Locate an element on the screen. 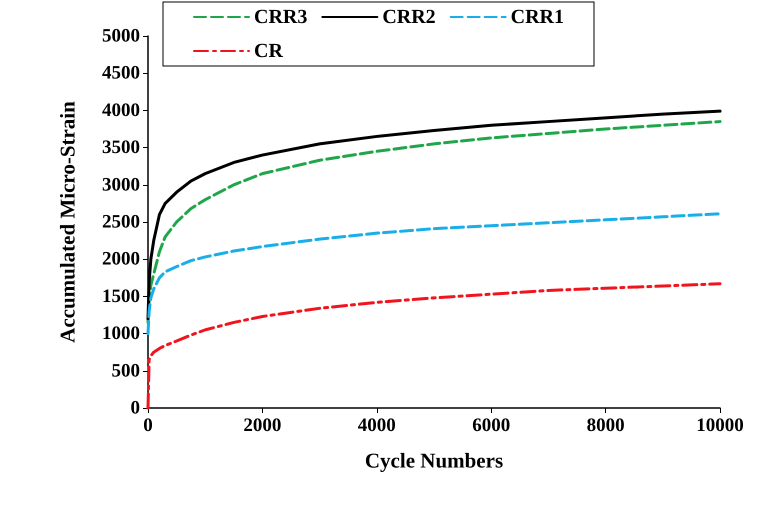 Image resolution: width=757 pixels, height=506 pixels. x-tick-label: 6000 is located at coordinates (491, 425).